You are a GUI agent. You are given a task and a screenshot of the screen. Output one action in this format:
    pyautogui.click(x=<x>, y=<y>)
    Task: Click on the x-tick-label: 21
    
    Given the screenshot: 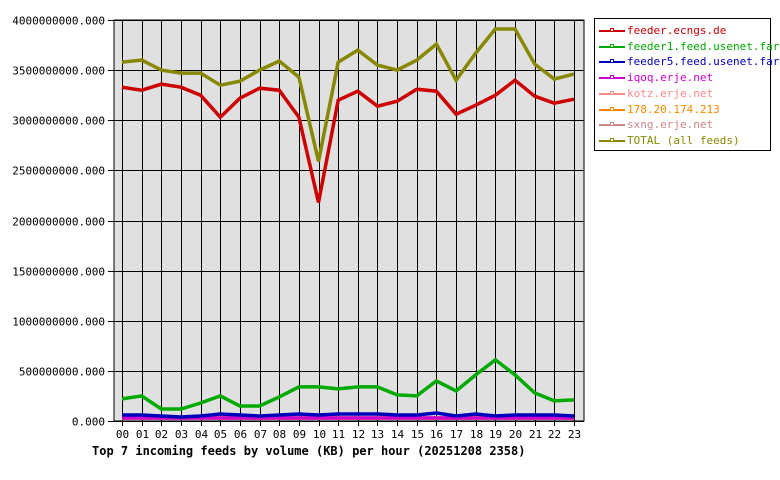 What is the action you would take?
    pyautogui.click(x=535, y=434)
    